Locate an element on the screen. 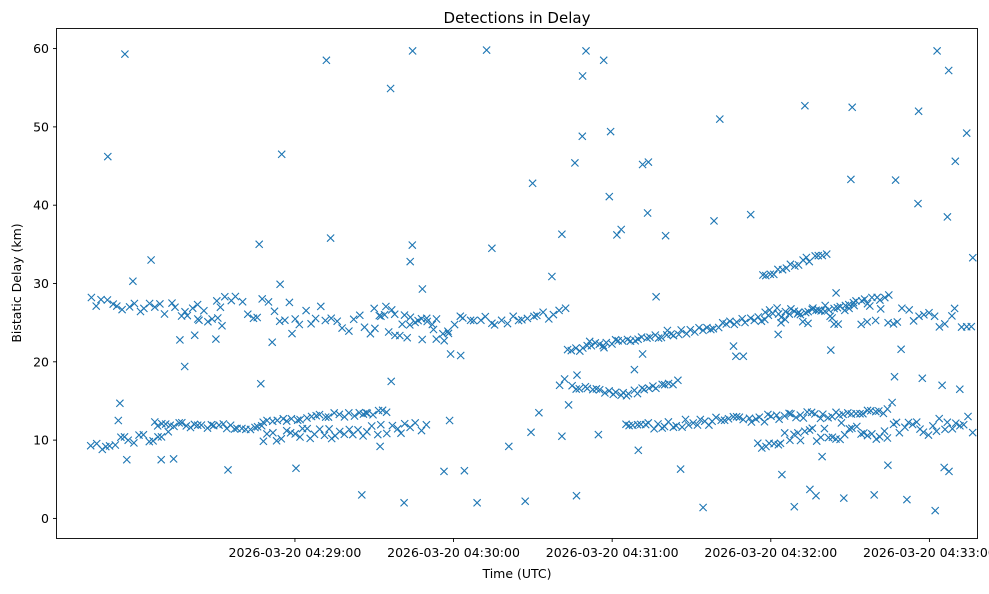 This screenshot has width=989, height=594. x-axis-label: Time (UTC) is located at coordinates (516, 573).